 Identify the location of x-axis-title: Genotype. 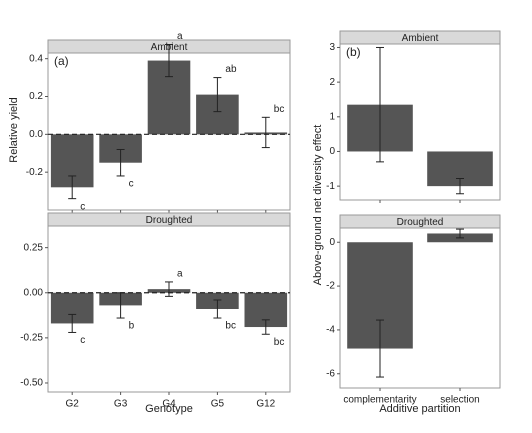
(169, 409).